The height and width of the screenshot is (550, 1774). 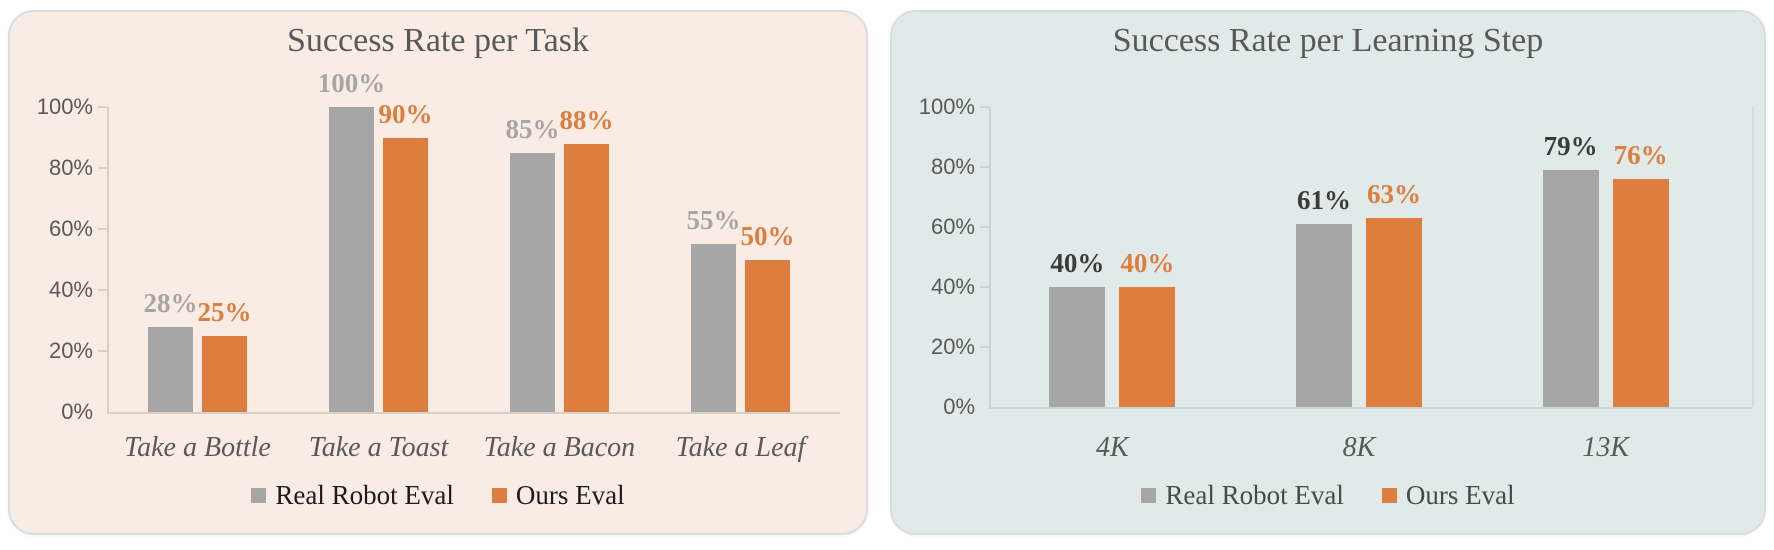 What do you see at coordinates (532, 128) in the screenshot?
I see `data-label: 85%` at bounding box center [532, 128].